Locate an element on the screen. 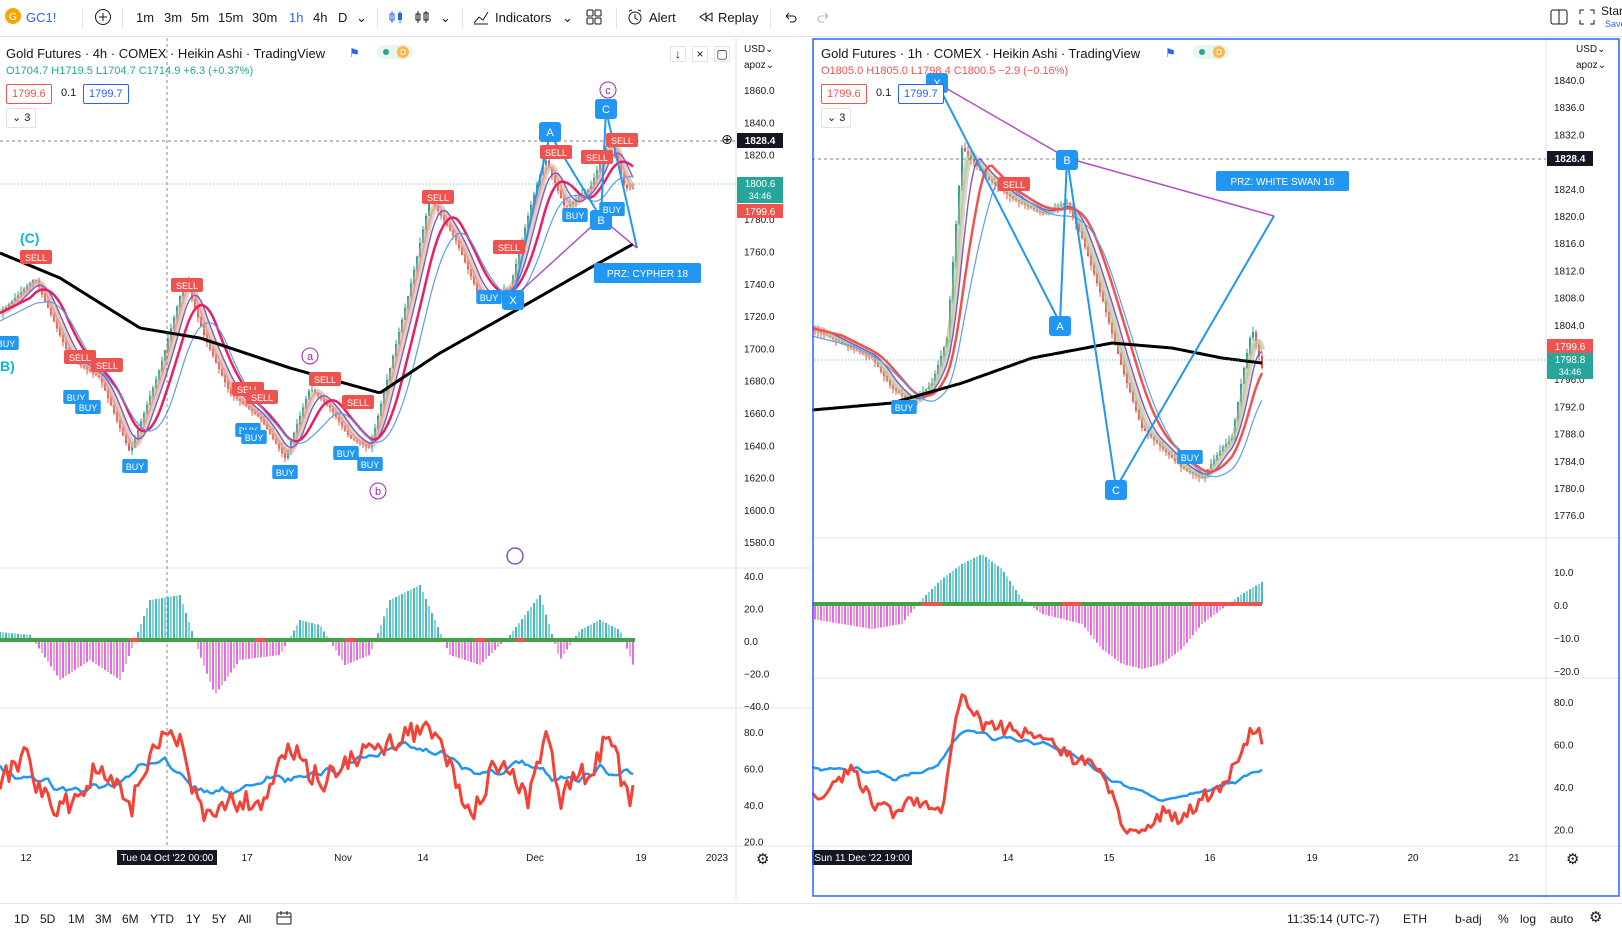 This screenshot has width=1622, height=936. settings-gear-icon: ⚙ is located at coordinates (1595, 917).